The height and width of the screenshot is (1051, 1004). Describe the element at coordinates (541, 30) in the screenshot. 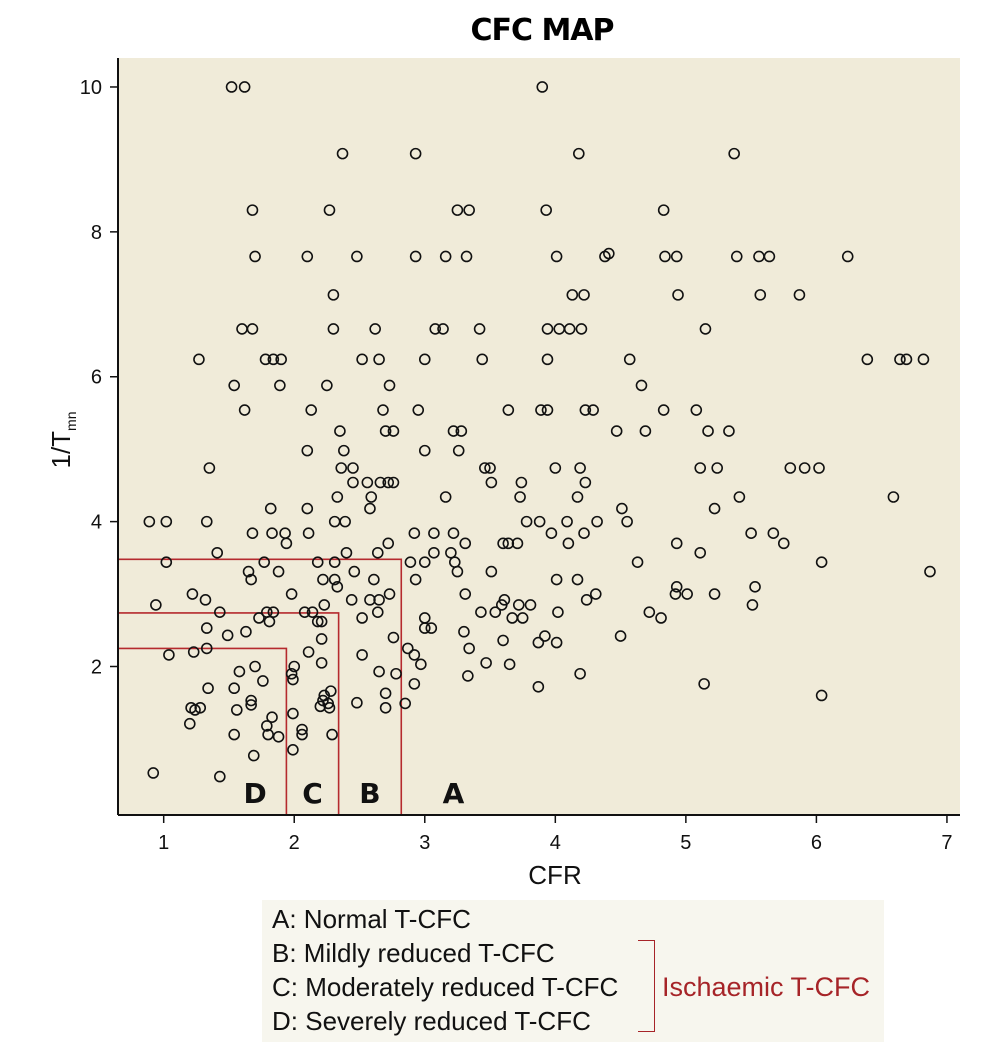

I see `chart-title: CFC MAP` at that location.